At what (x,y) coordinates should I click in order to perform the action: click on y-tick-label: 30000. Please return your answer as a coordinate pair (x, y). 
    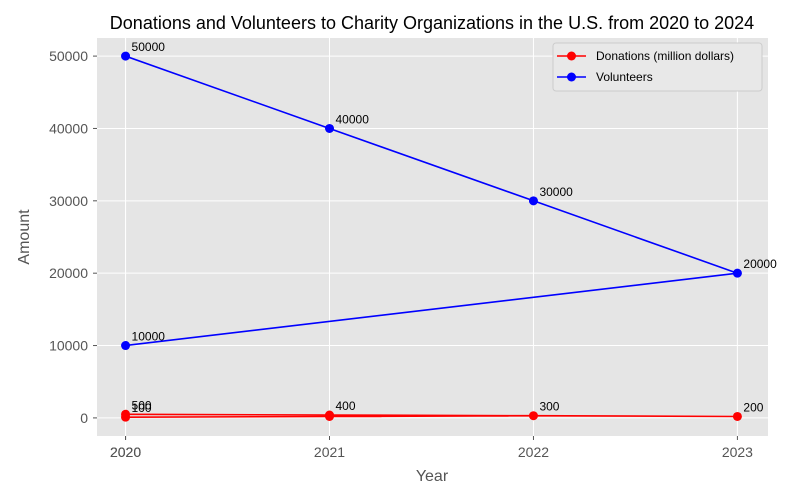
    Looking at the image, I should click on (68, 201).